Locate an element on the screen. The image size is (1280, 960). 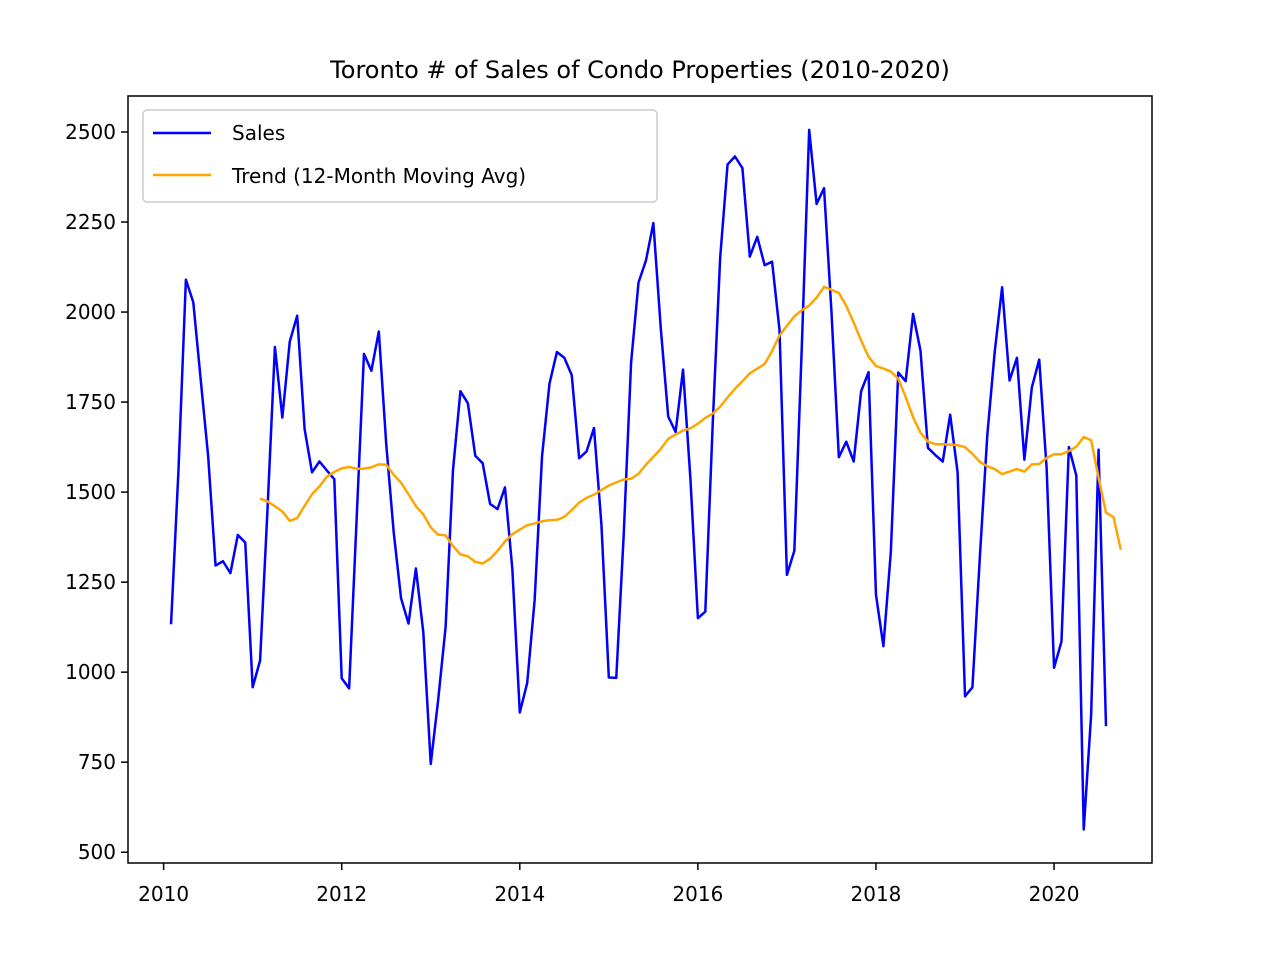
y-tick-label: 1000 is located at coordinates (90, 672).